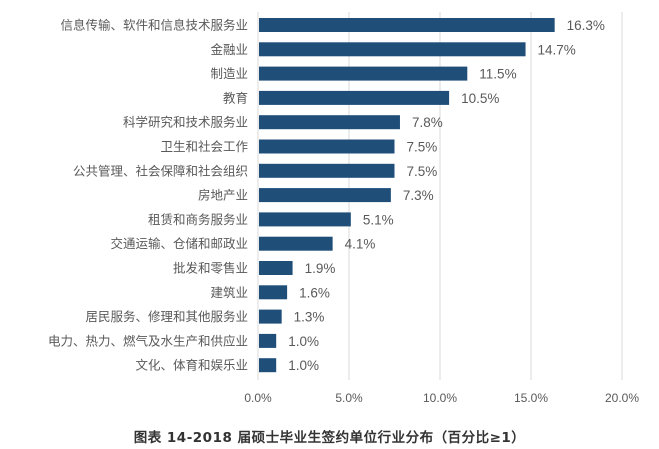 Image resolution: width=659 pixels, height=449 pixels. Describe the element at coordinates (309, 317) in the screenshot. I see `value-label: 1.3%` at that location.